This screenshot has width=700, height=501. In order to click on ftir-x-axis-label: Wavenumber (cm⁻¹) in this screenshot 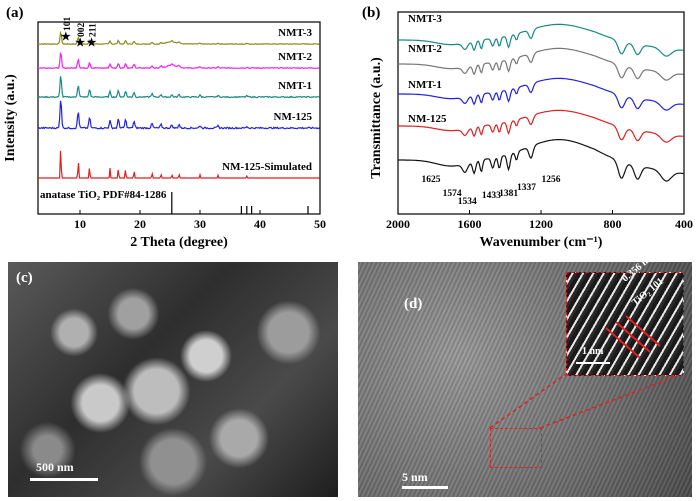, I will do `click(541, 242)`.